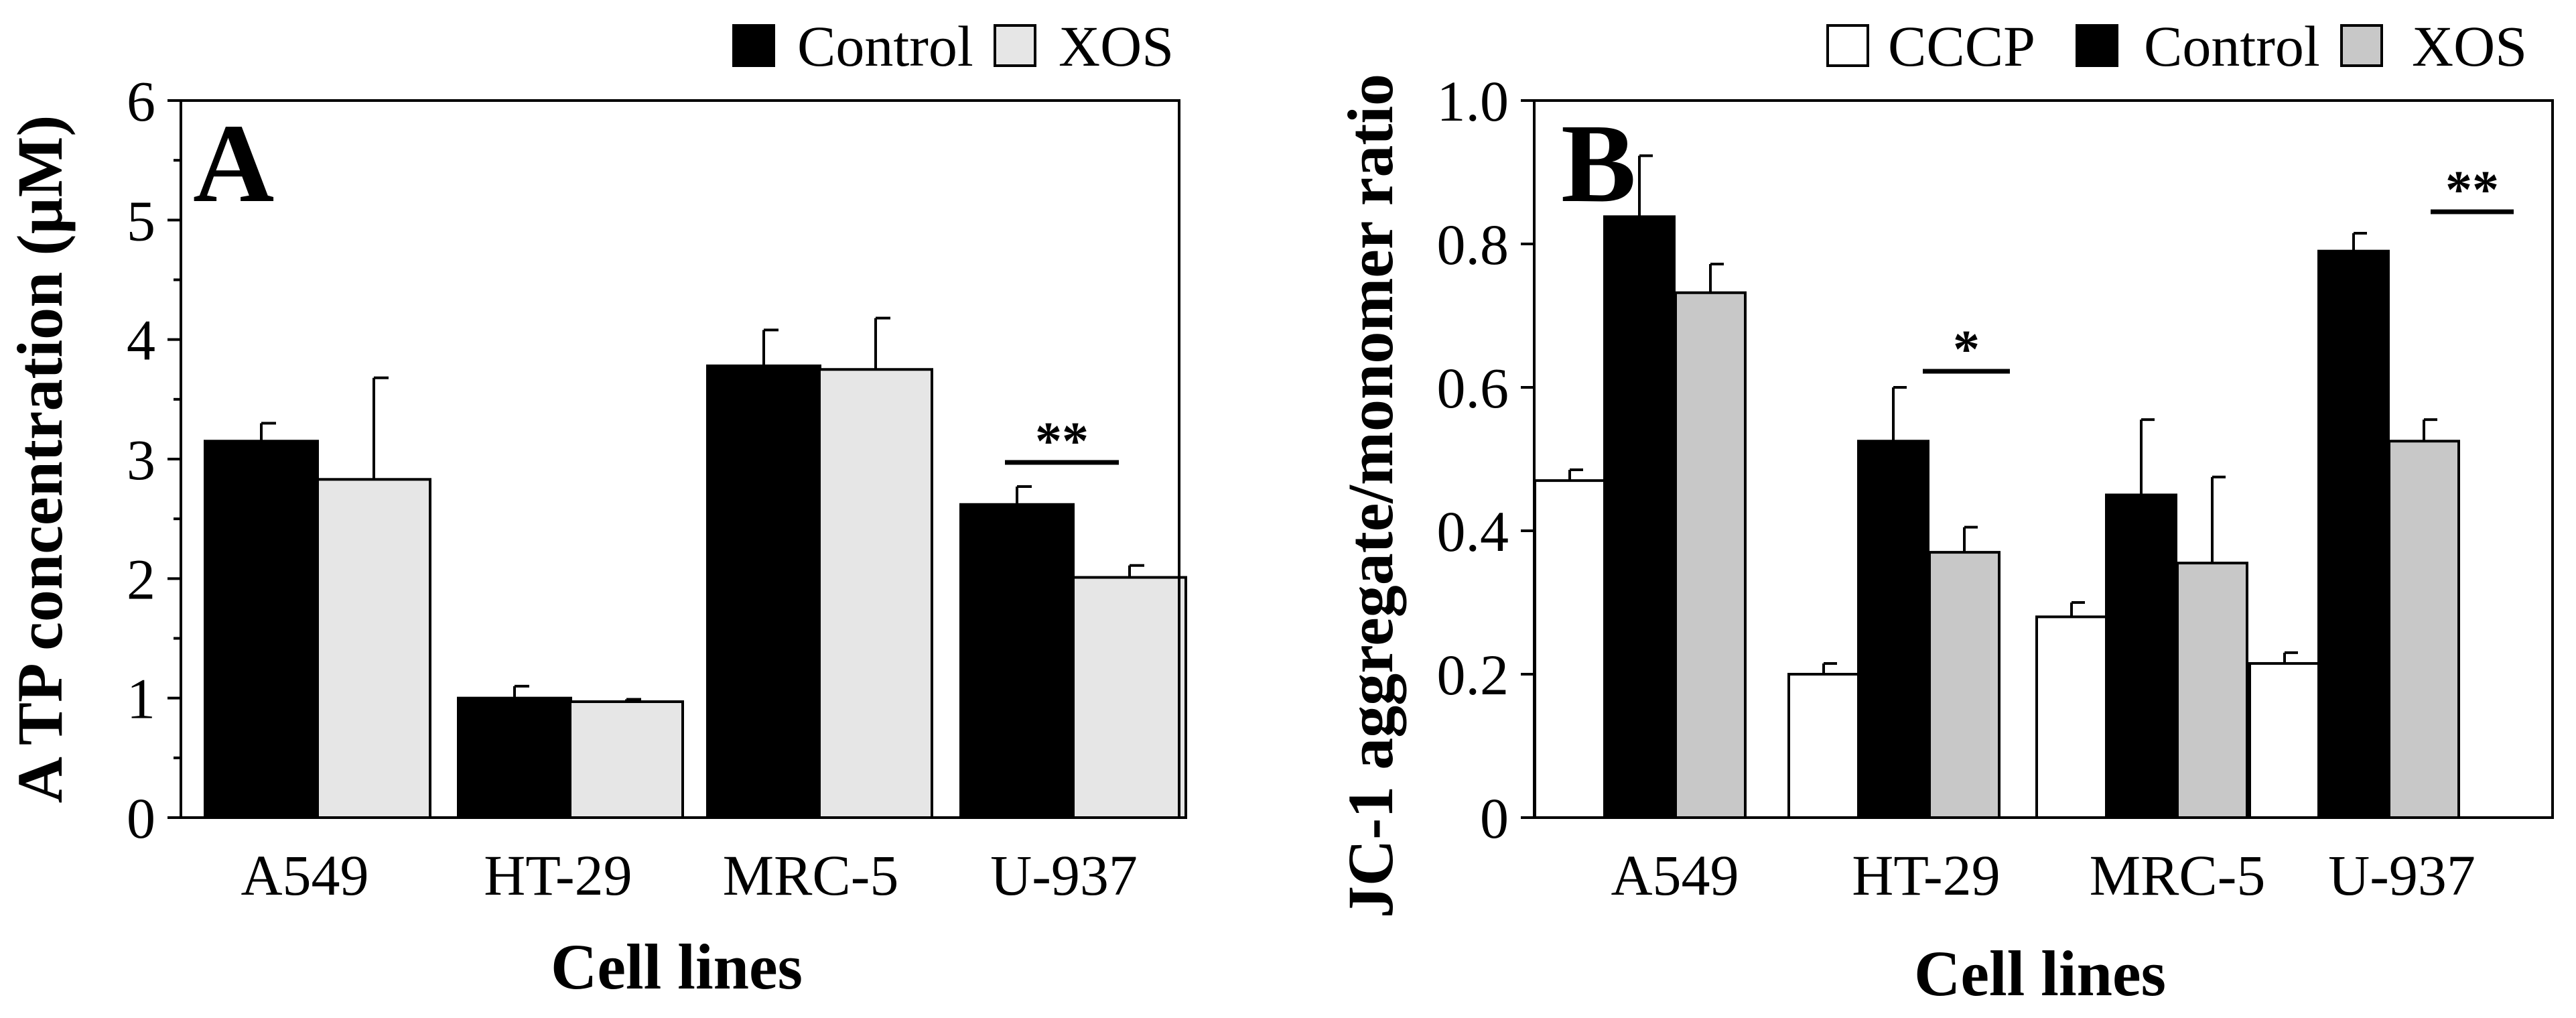  What do you see at coordinates (1473, 675) in the screenshot?
I see `y-tick-label: 0.2` at bounding box center [1473, 675].